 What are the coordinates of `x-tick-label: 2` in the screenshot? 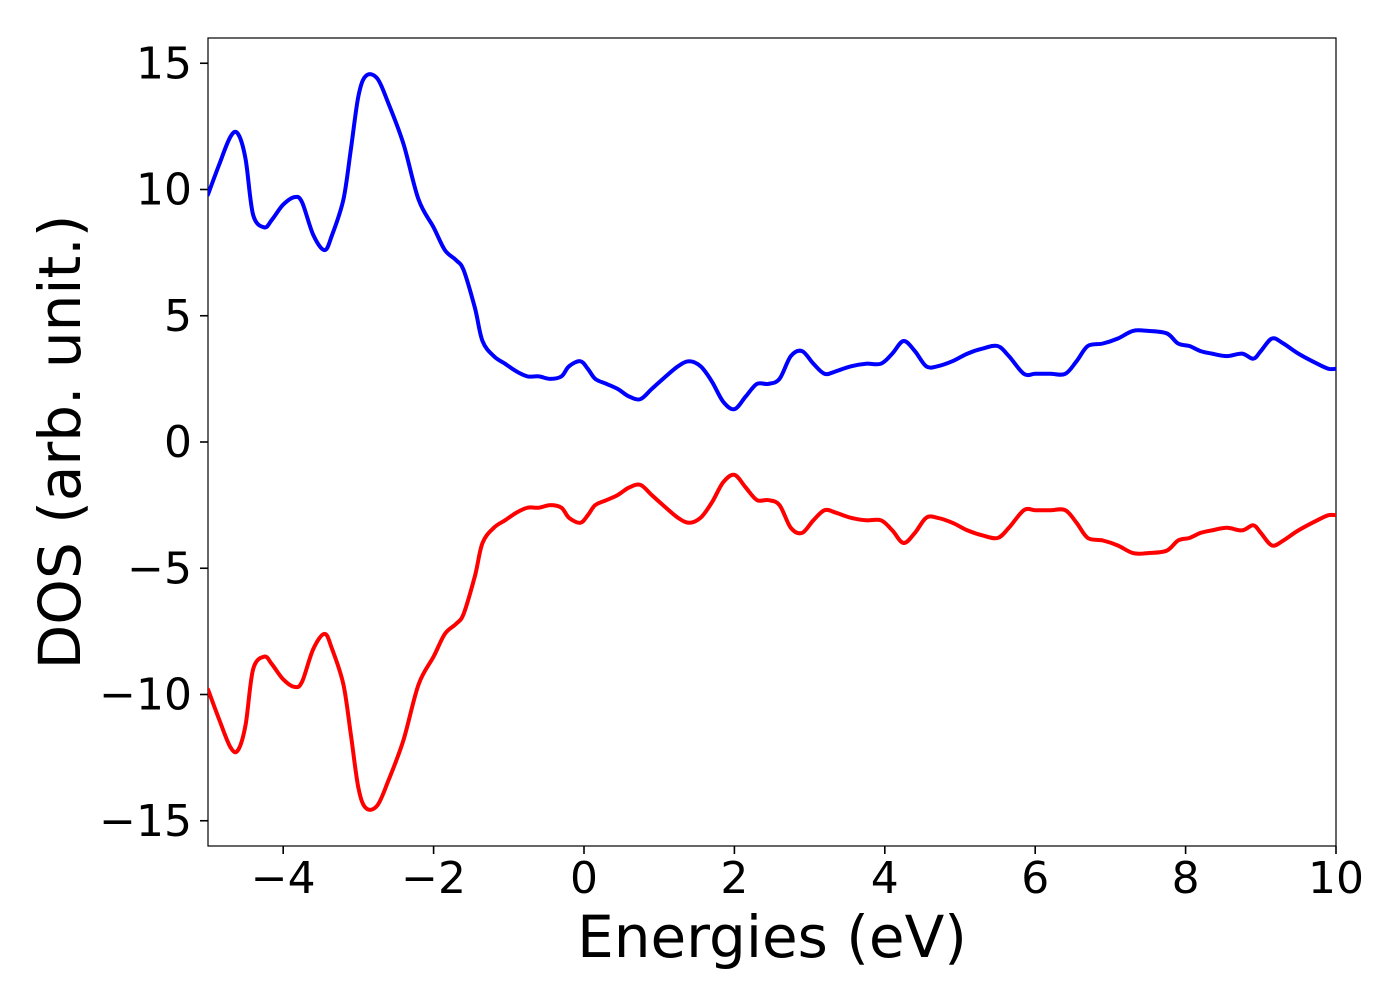 It's located at (734, 878).